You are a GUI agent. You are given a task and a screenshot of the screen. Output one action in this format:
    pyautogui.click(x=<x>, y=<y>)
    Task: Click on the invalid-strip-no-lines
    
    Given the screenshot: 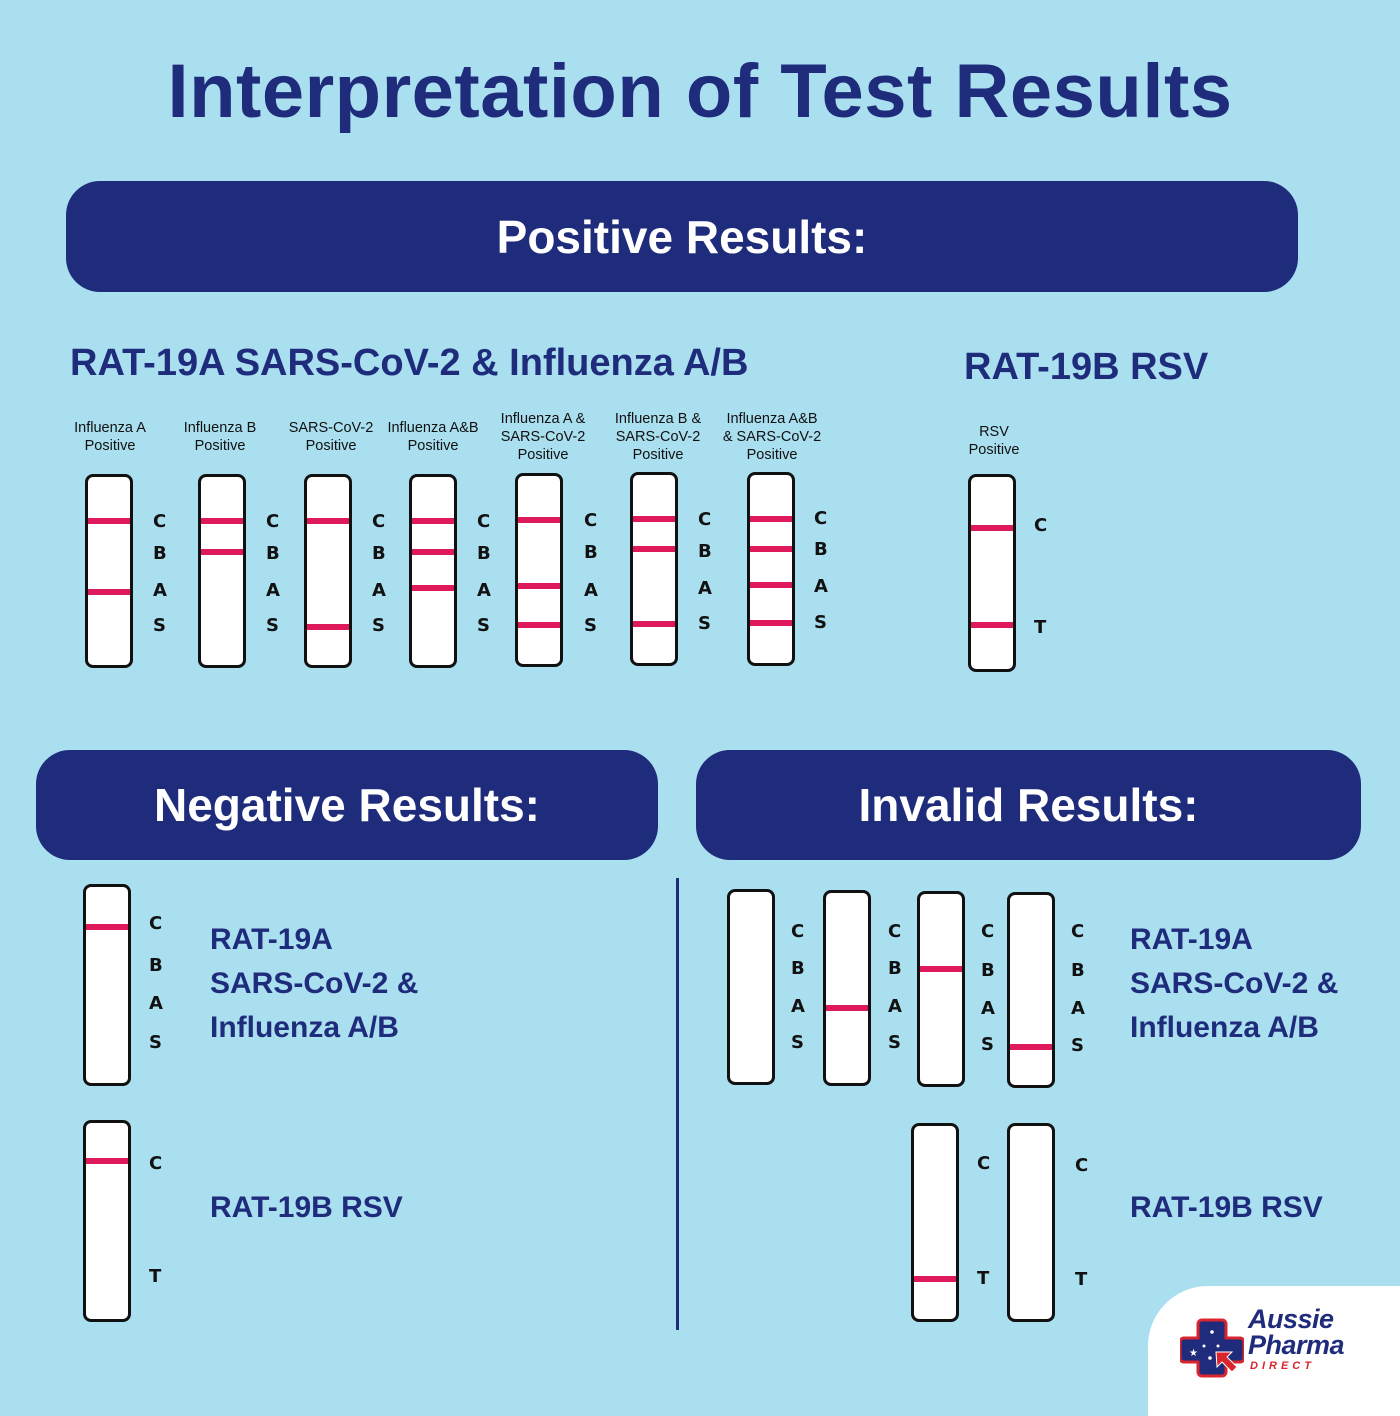 What is the action you would take?
    pyautogui.click(x=751, y=987)
    